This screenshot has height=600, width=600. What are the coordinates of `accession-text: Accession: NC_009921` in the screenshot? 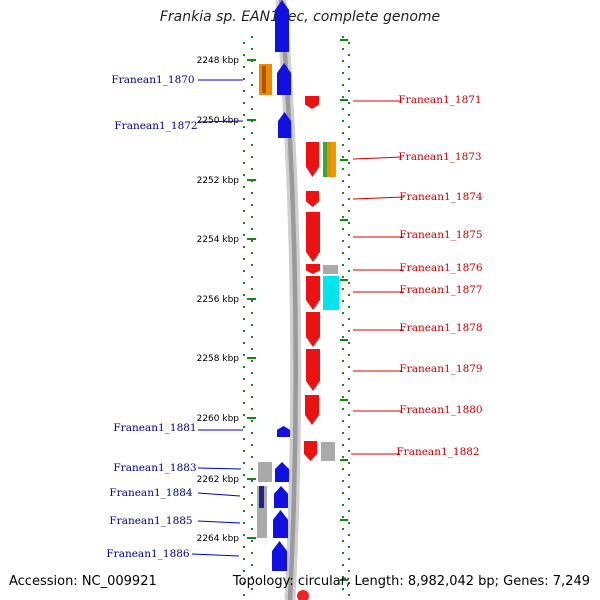 It's located at (83, 581).